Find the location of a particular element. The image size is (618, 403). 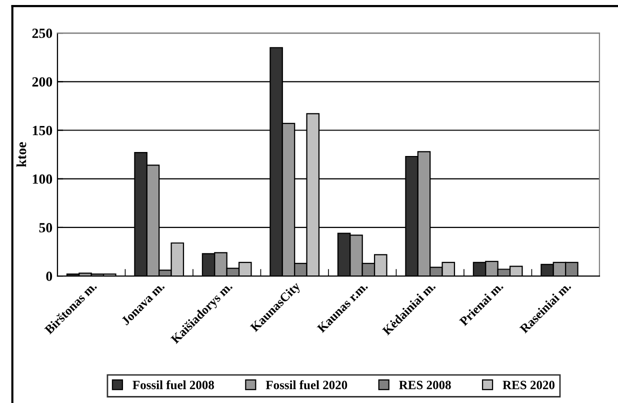

y-tick-label: 0 is located at coordinates (49, 277).